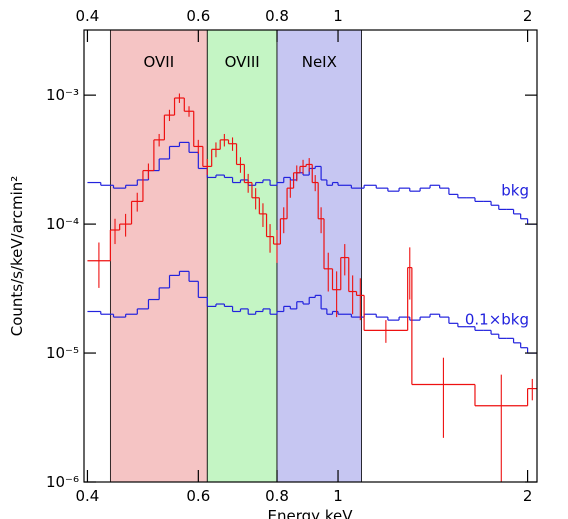  Describe the element at coordinates (159, 62) in the screenshot. I see `band-label: OVII` at that location.